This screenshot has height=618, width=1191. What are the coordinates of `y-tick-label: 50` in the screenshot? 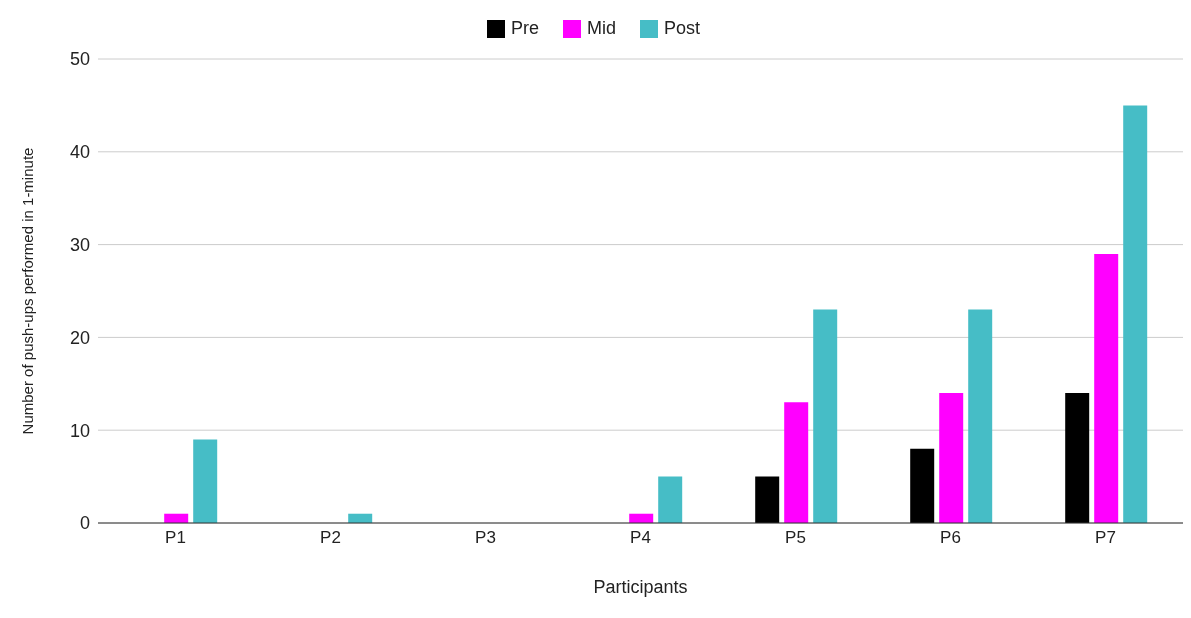 It's located at (79, 59).